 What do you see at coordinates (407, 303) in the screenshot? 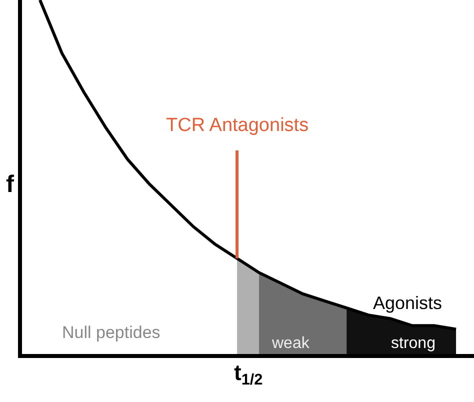
I see `annotation: Agonists` at bounding box center [407, 303].